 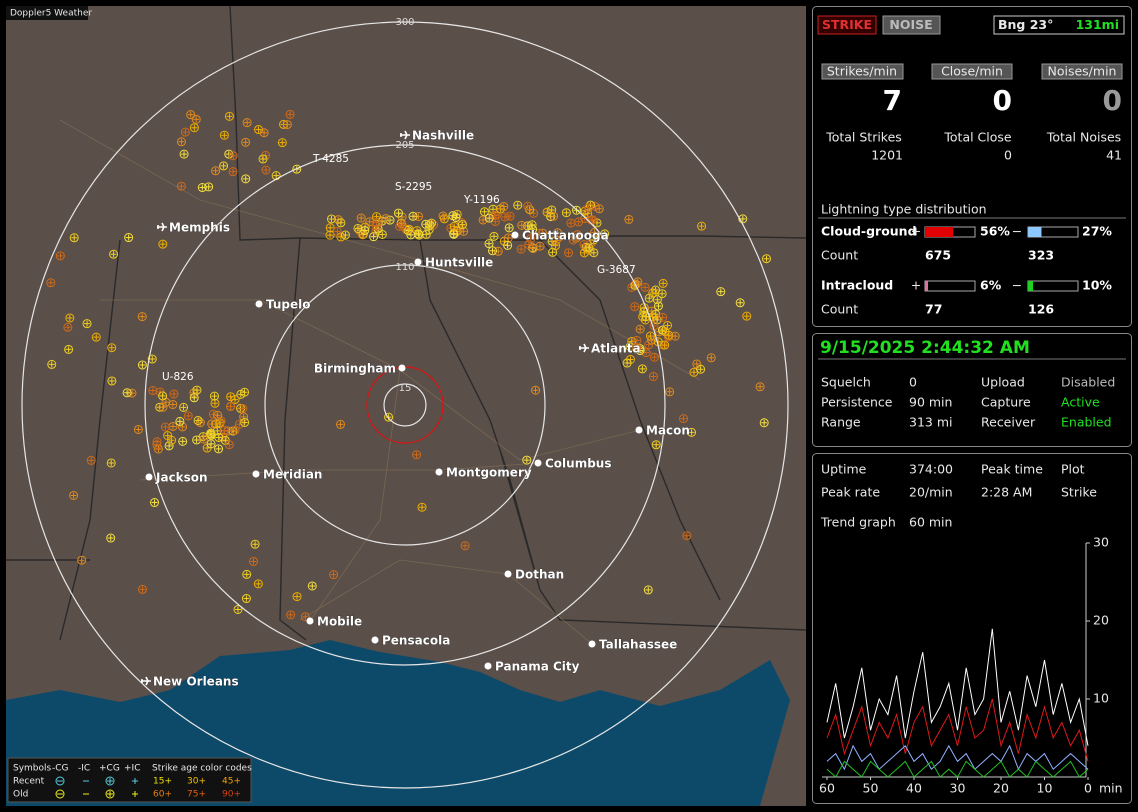 I want to click on noise-button, so click(x=911, y=25).